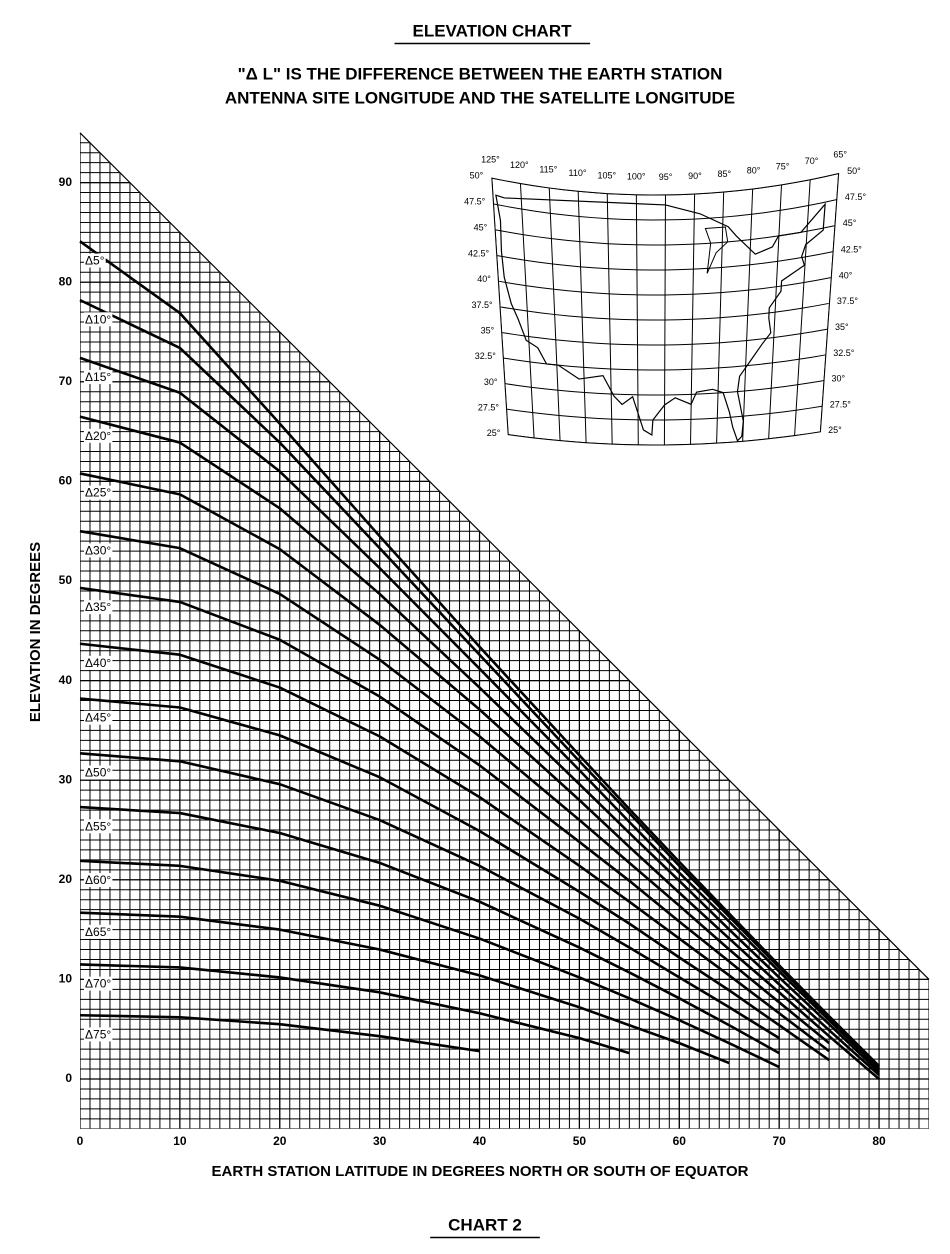 The image size is (950, 1254). I want to click on map-border, so click(665, 309).